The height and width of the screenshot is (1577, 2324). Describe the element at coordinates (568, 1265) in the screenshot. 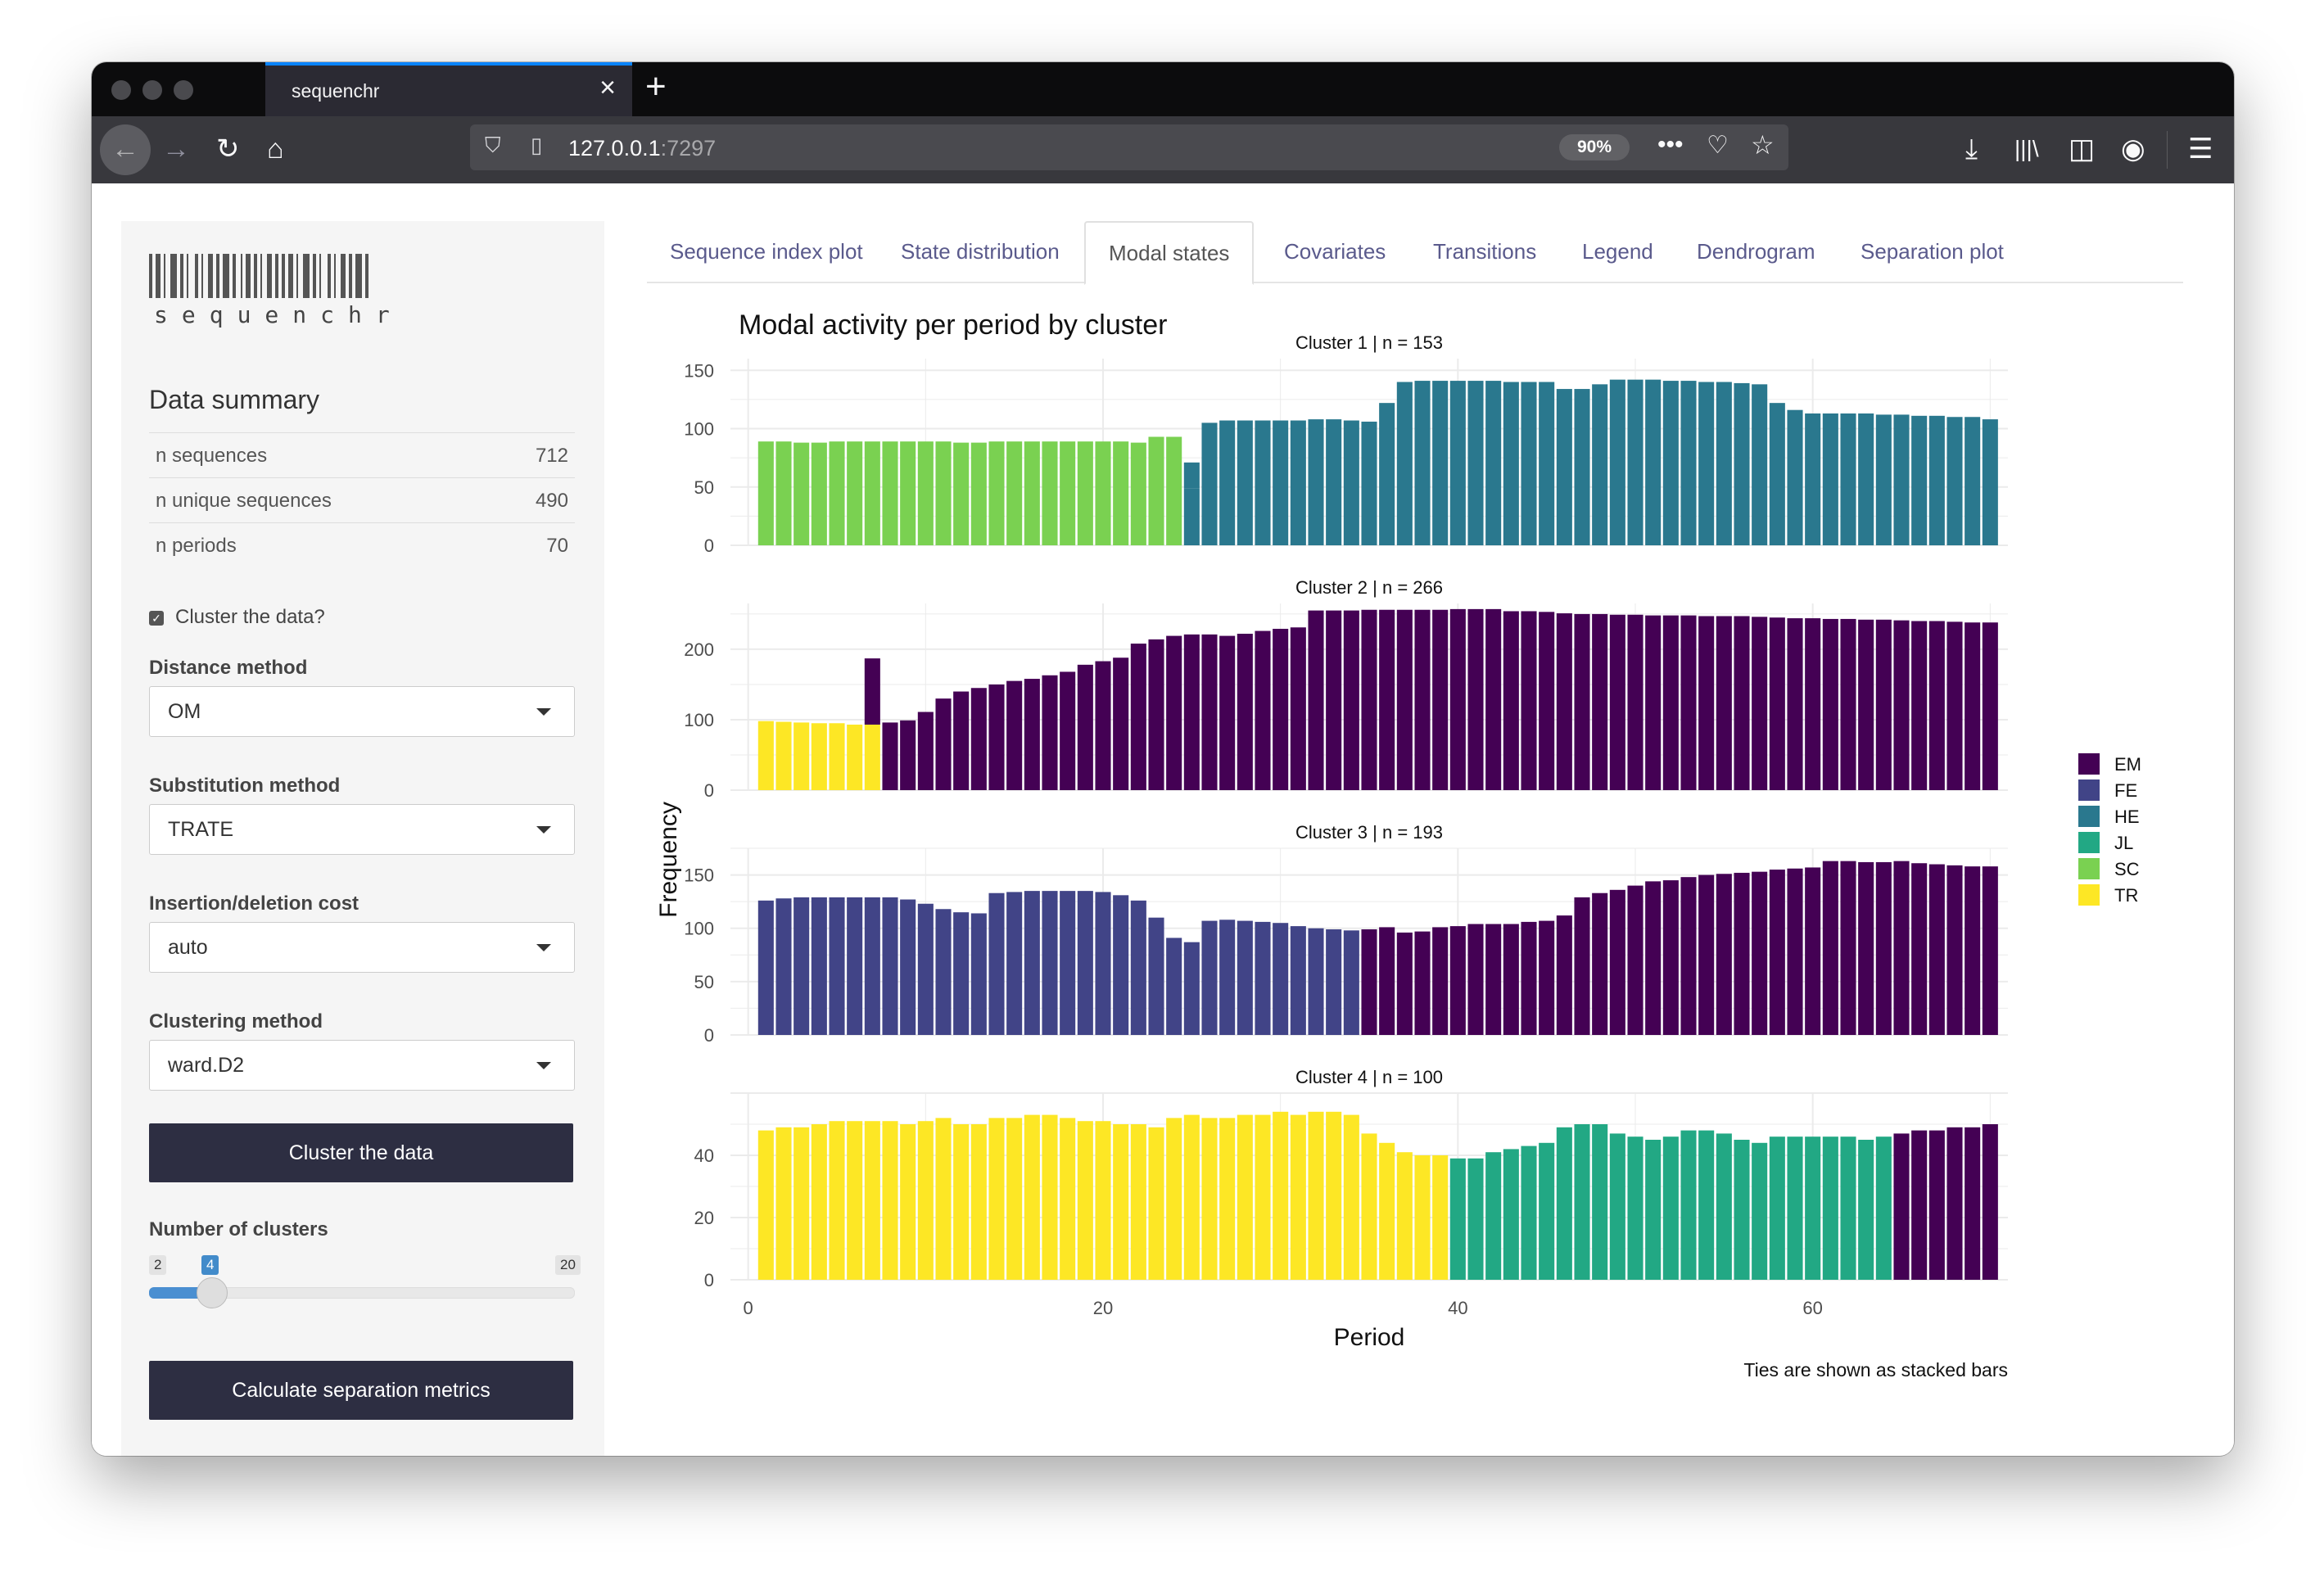

I see `slider-max-label: 20` at that location.